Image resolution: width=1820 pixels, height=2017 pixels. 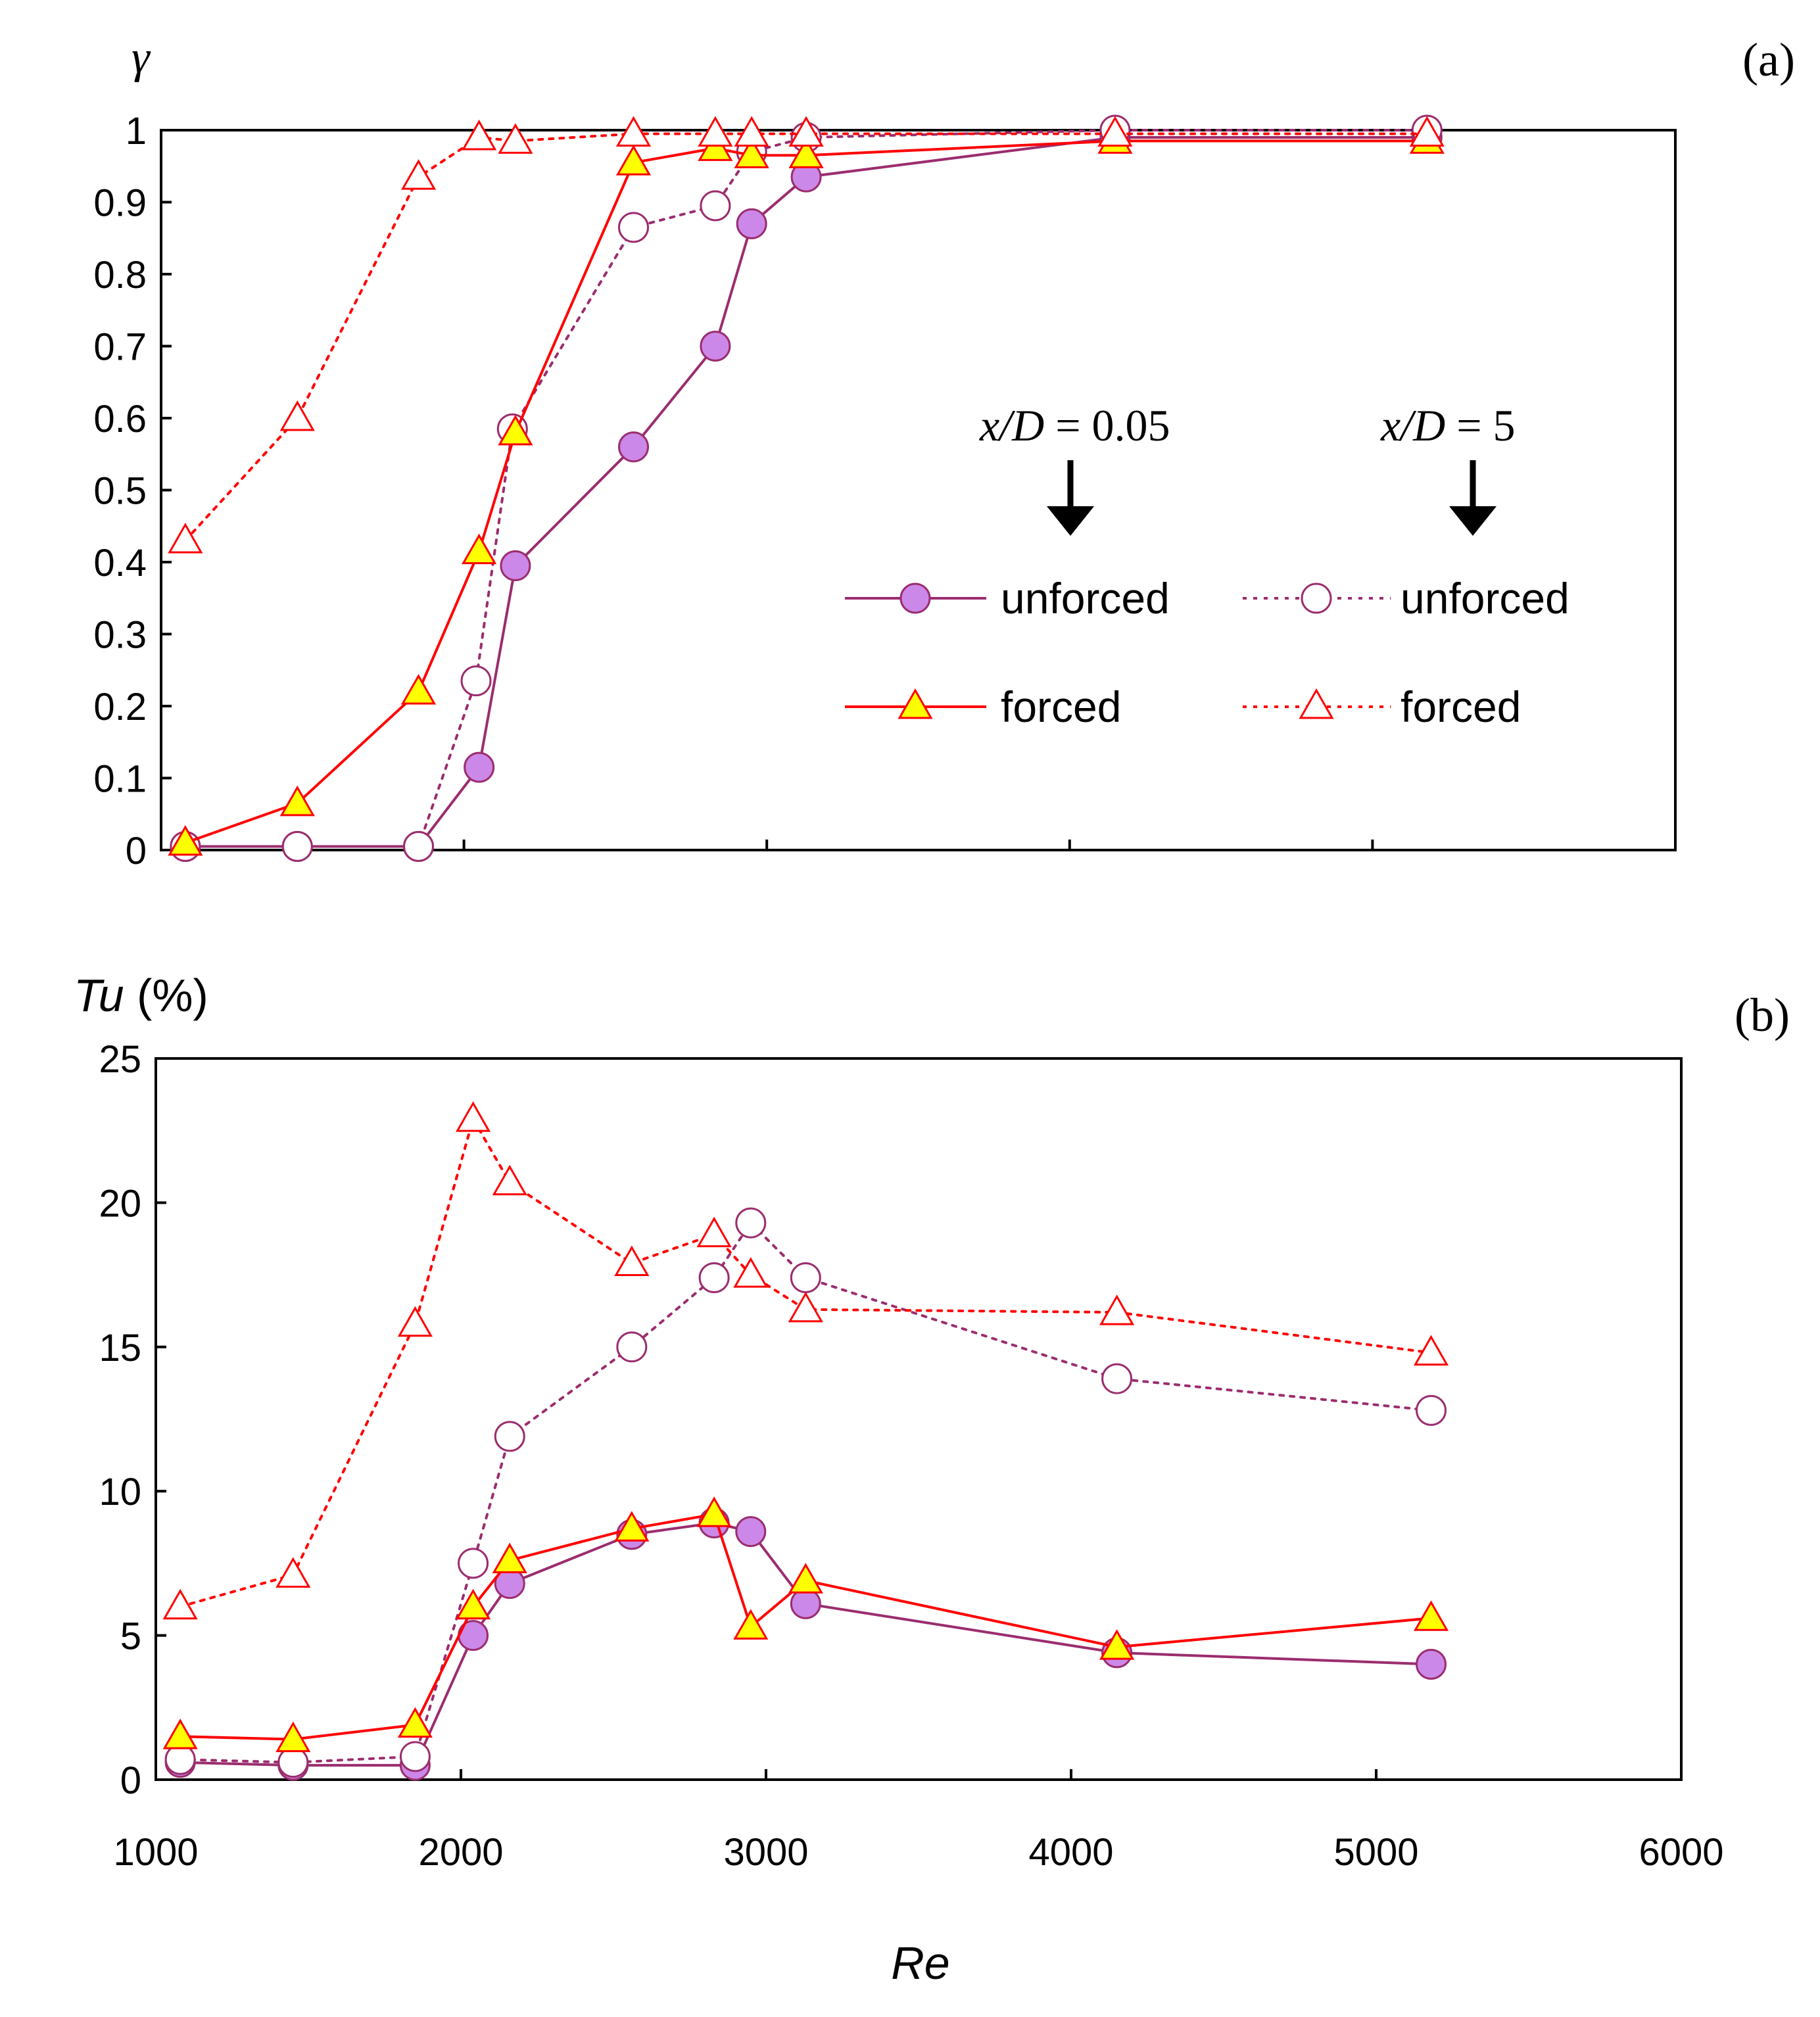 What do you see at coordinates (1107, 425) in the screenshot?
I see `annotation-x-over-d-005-value: = 0.05` at bounding box center [1107, 425].